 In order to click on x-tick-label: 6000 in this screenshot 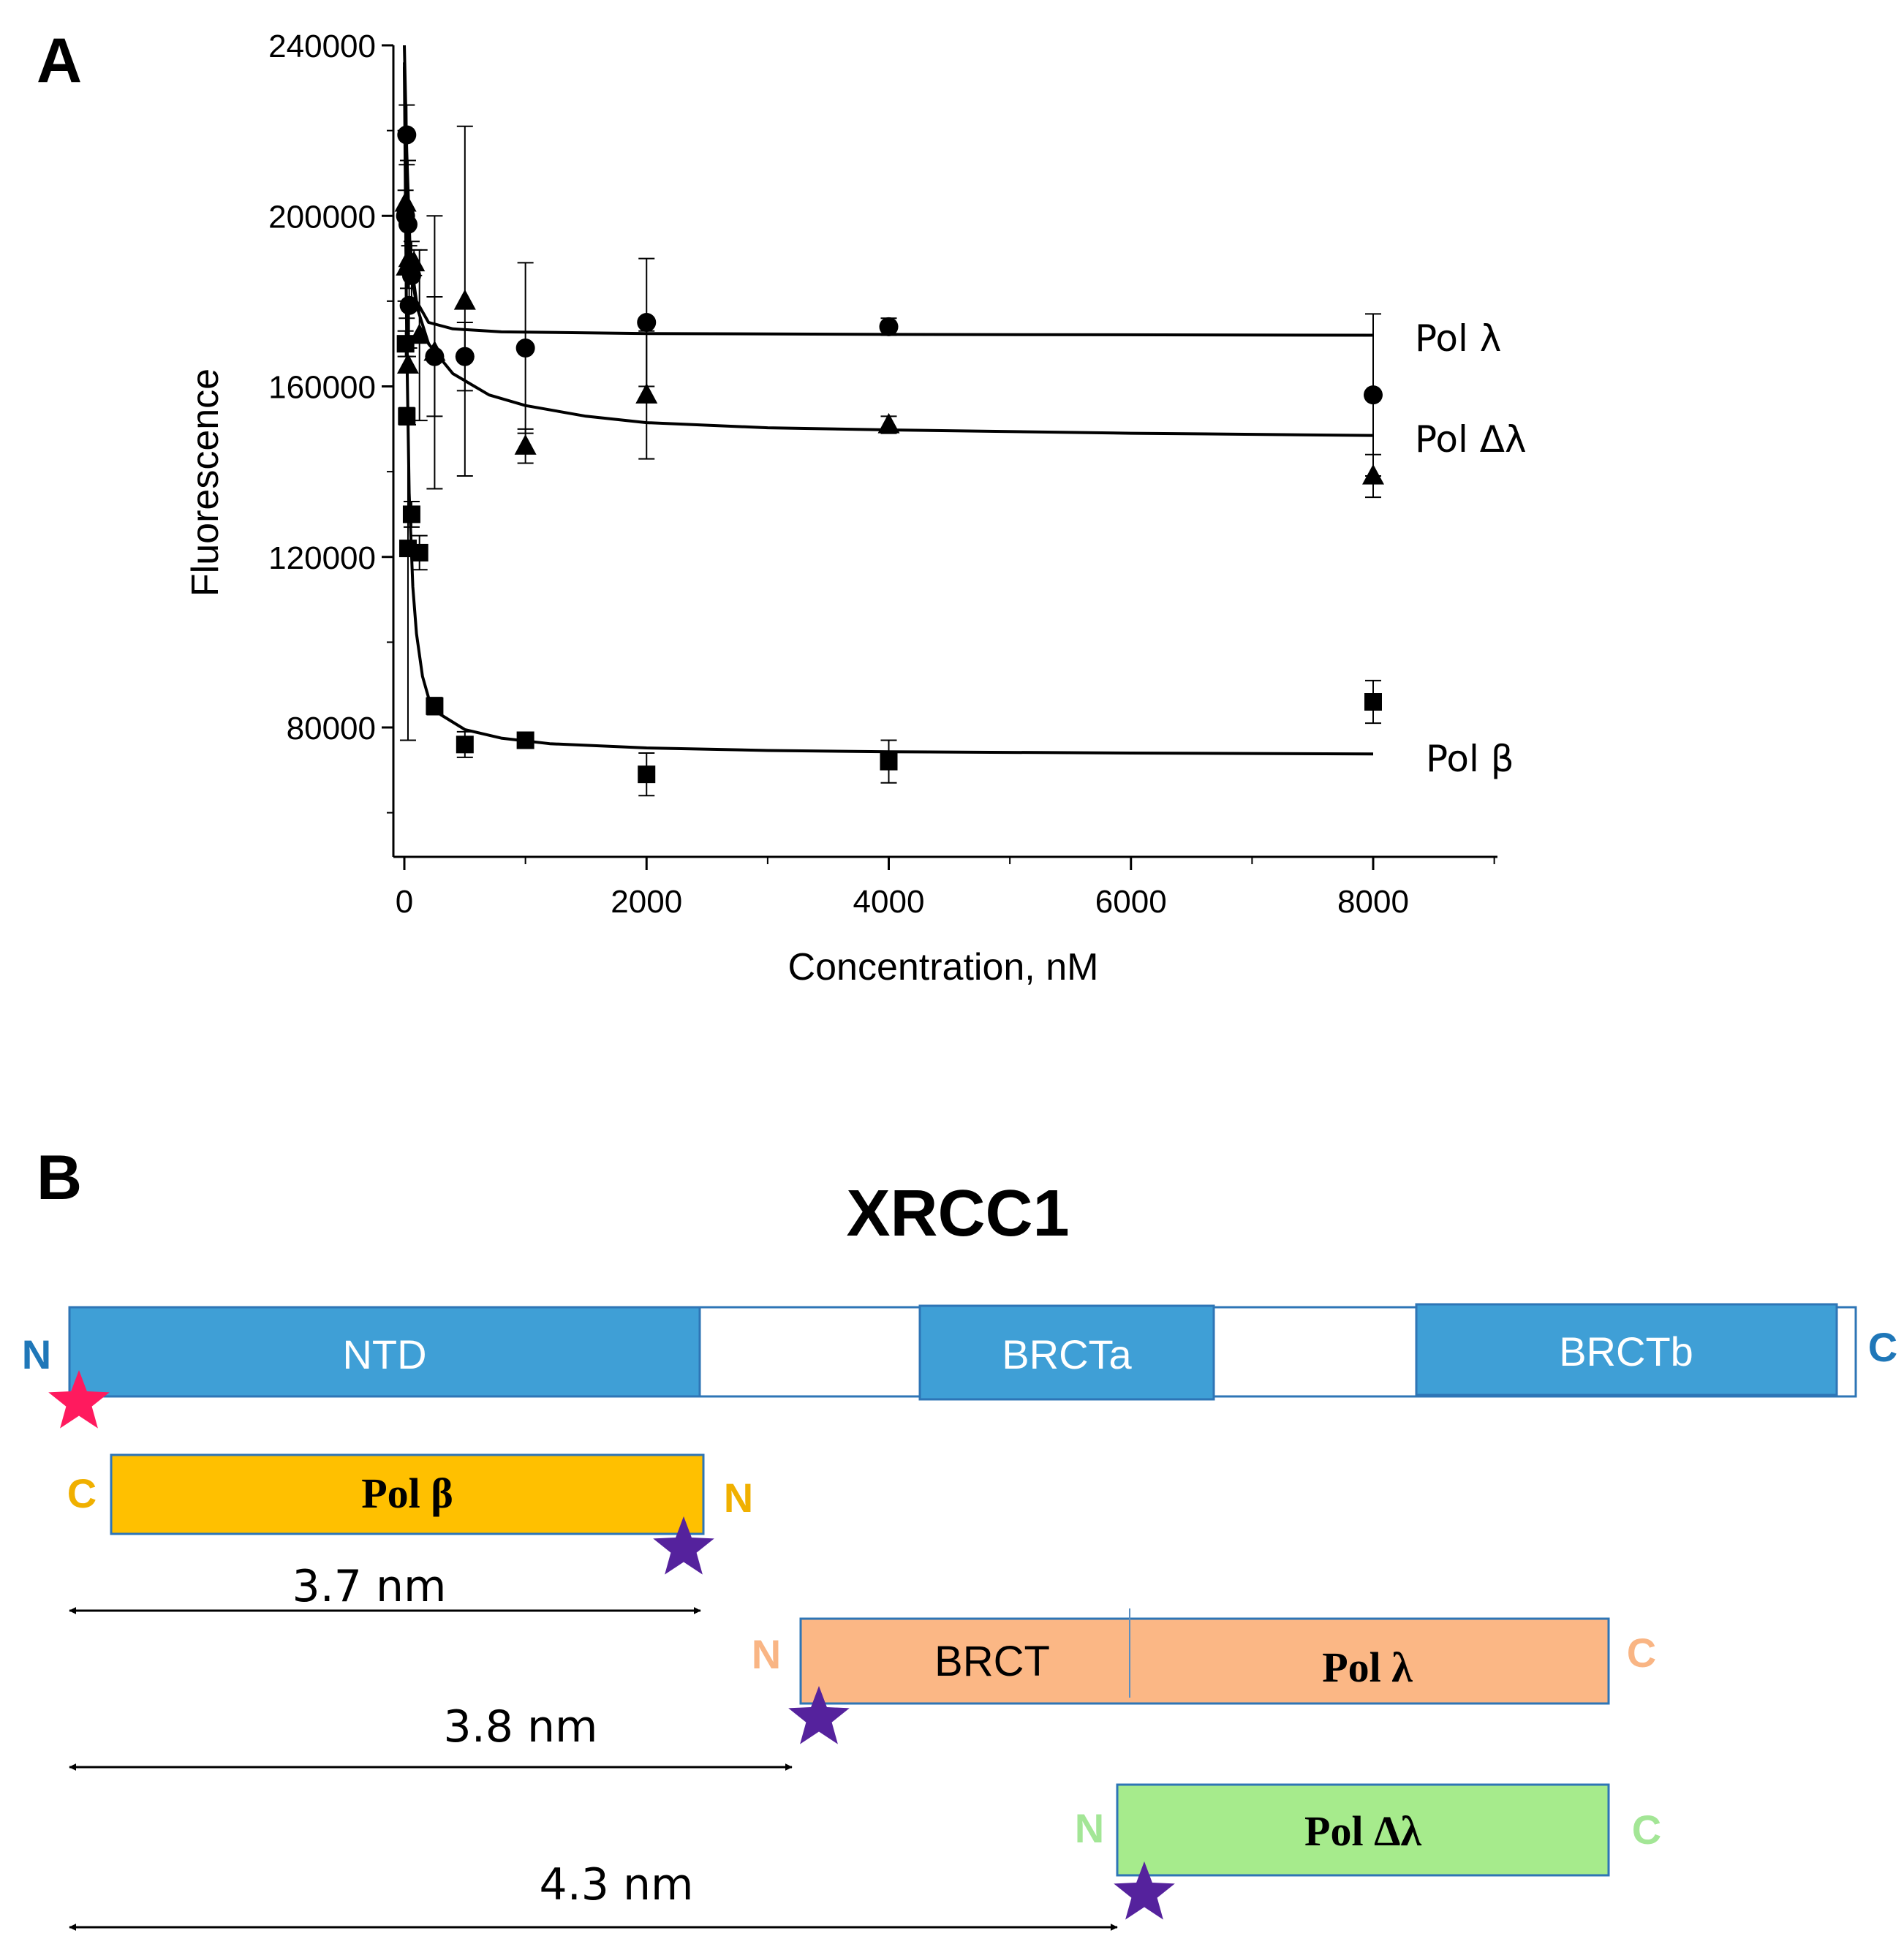, I will do `click(1131, 902)`.